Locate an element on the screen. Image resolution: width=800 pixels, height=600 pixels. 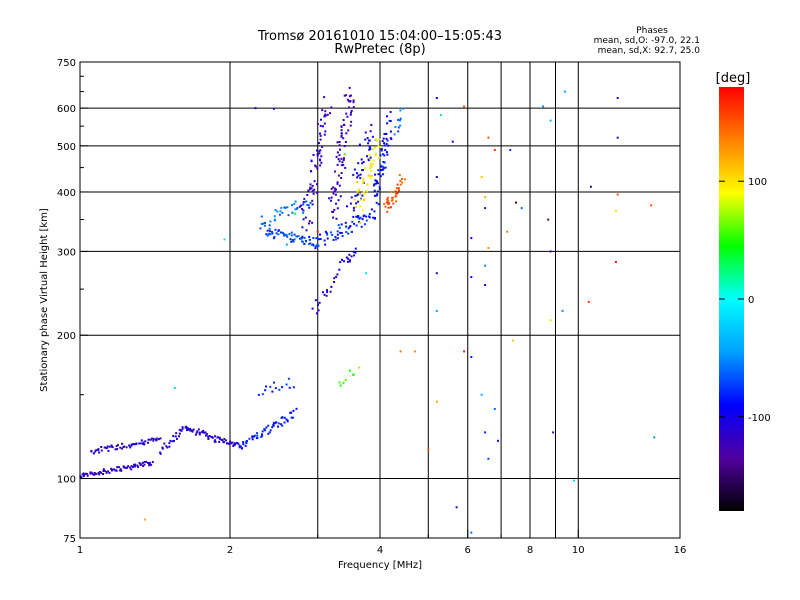
y-tick-label: 300 is located at coordinates (66, 252).